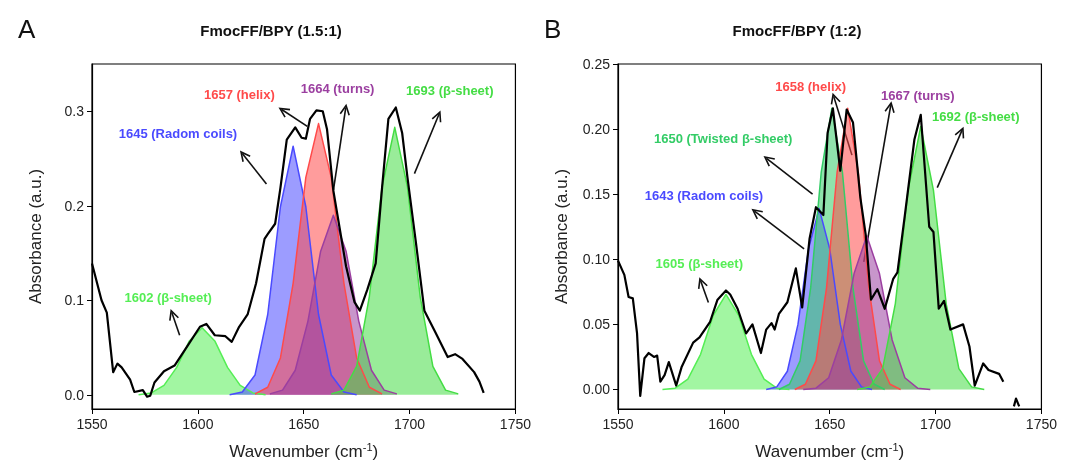 This screenshot has height=473, width=1068. Describe the element at coordinates (271, 30) in the screenshot. I see `chart-title: FmocFF/BPY (1.5:1)` at that location.